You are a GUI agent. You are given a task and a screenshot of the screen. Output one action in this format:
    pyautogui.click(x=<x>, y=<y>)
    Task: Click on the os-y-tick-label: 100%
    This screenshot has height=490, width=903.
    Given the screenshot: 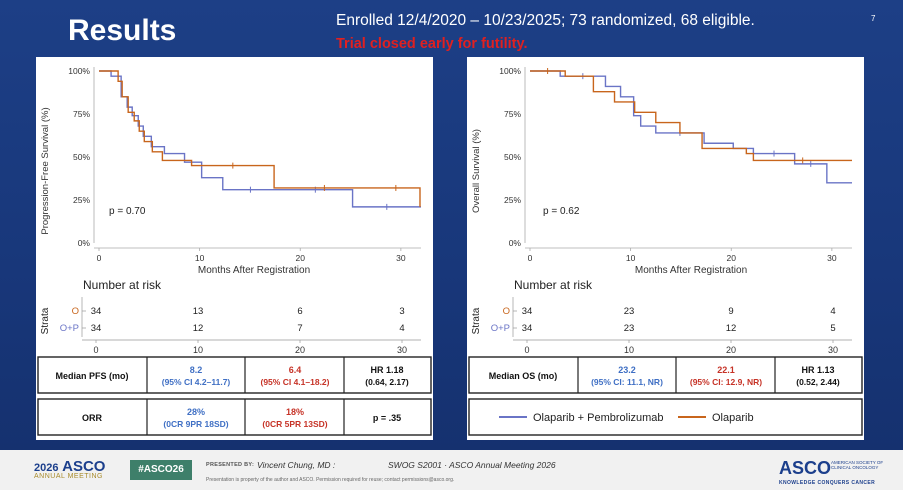 What is the action you would take?
    pyautogui.click(x=510, y=71)
    